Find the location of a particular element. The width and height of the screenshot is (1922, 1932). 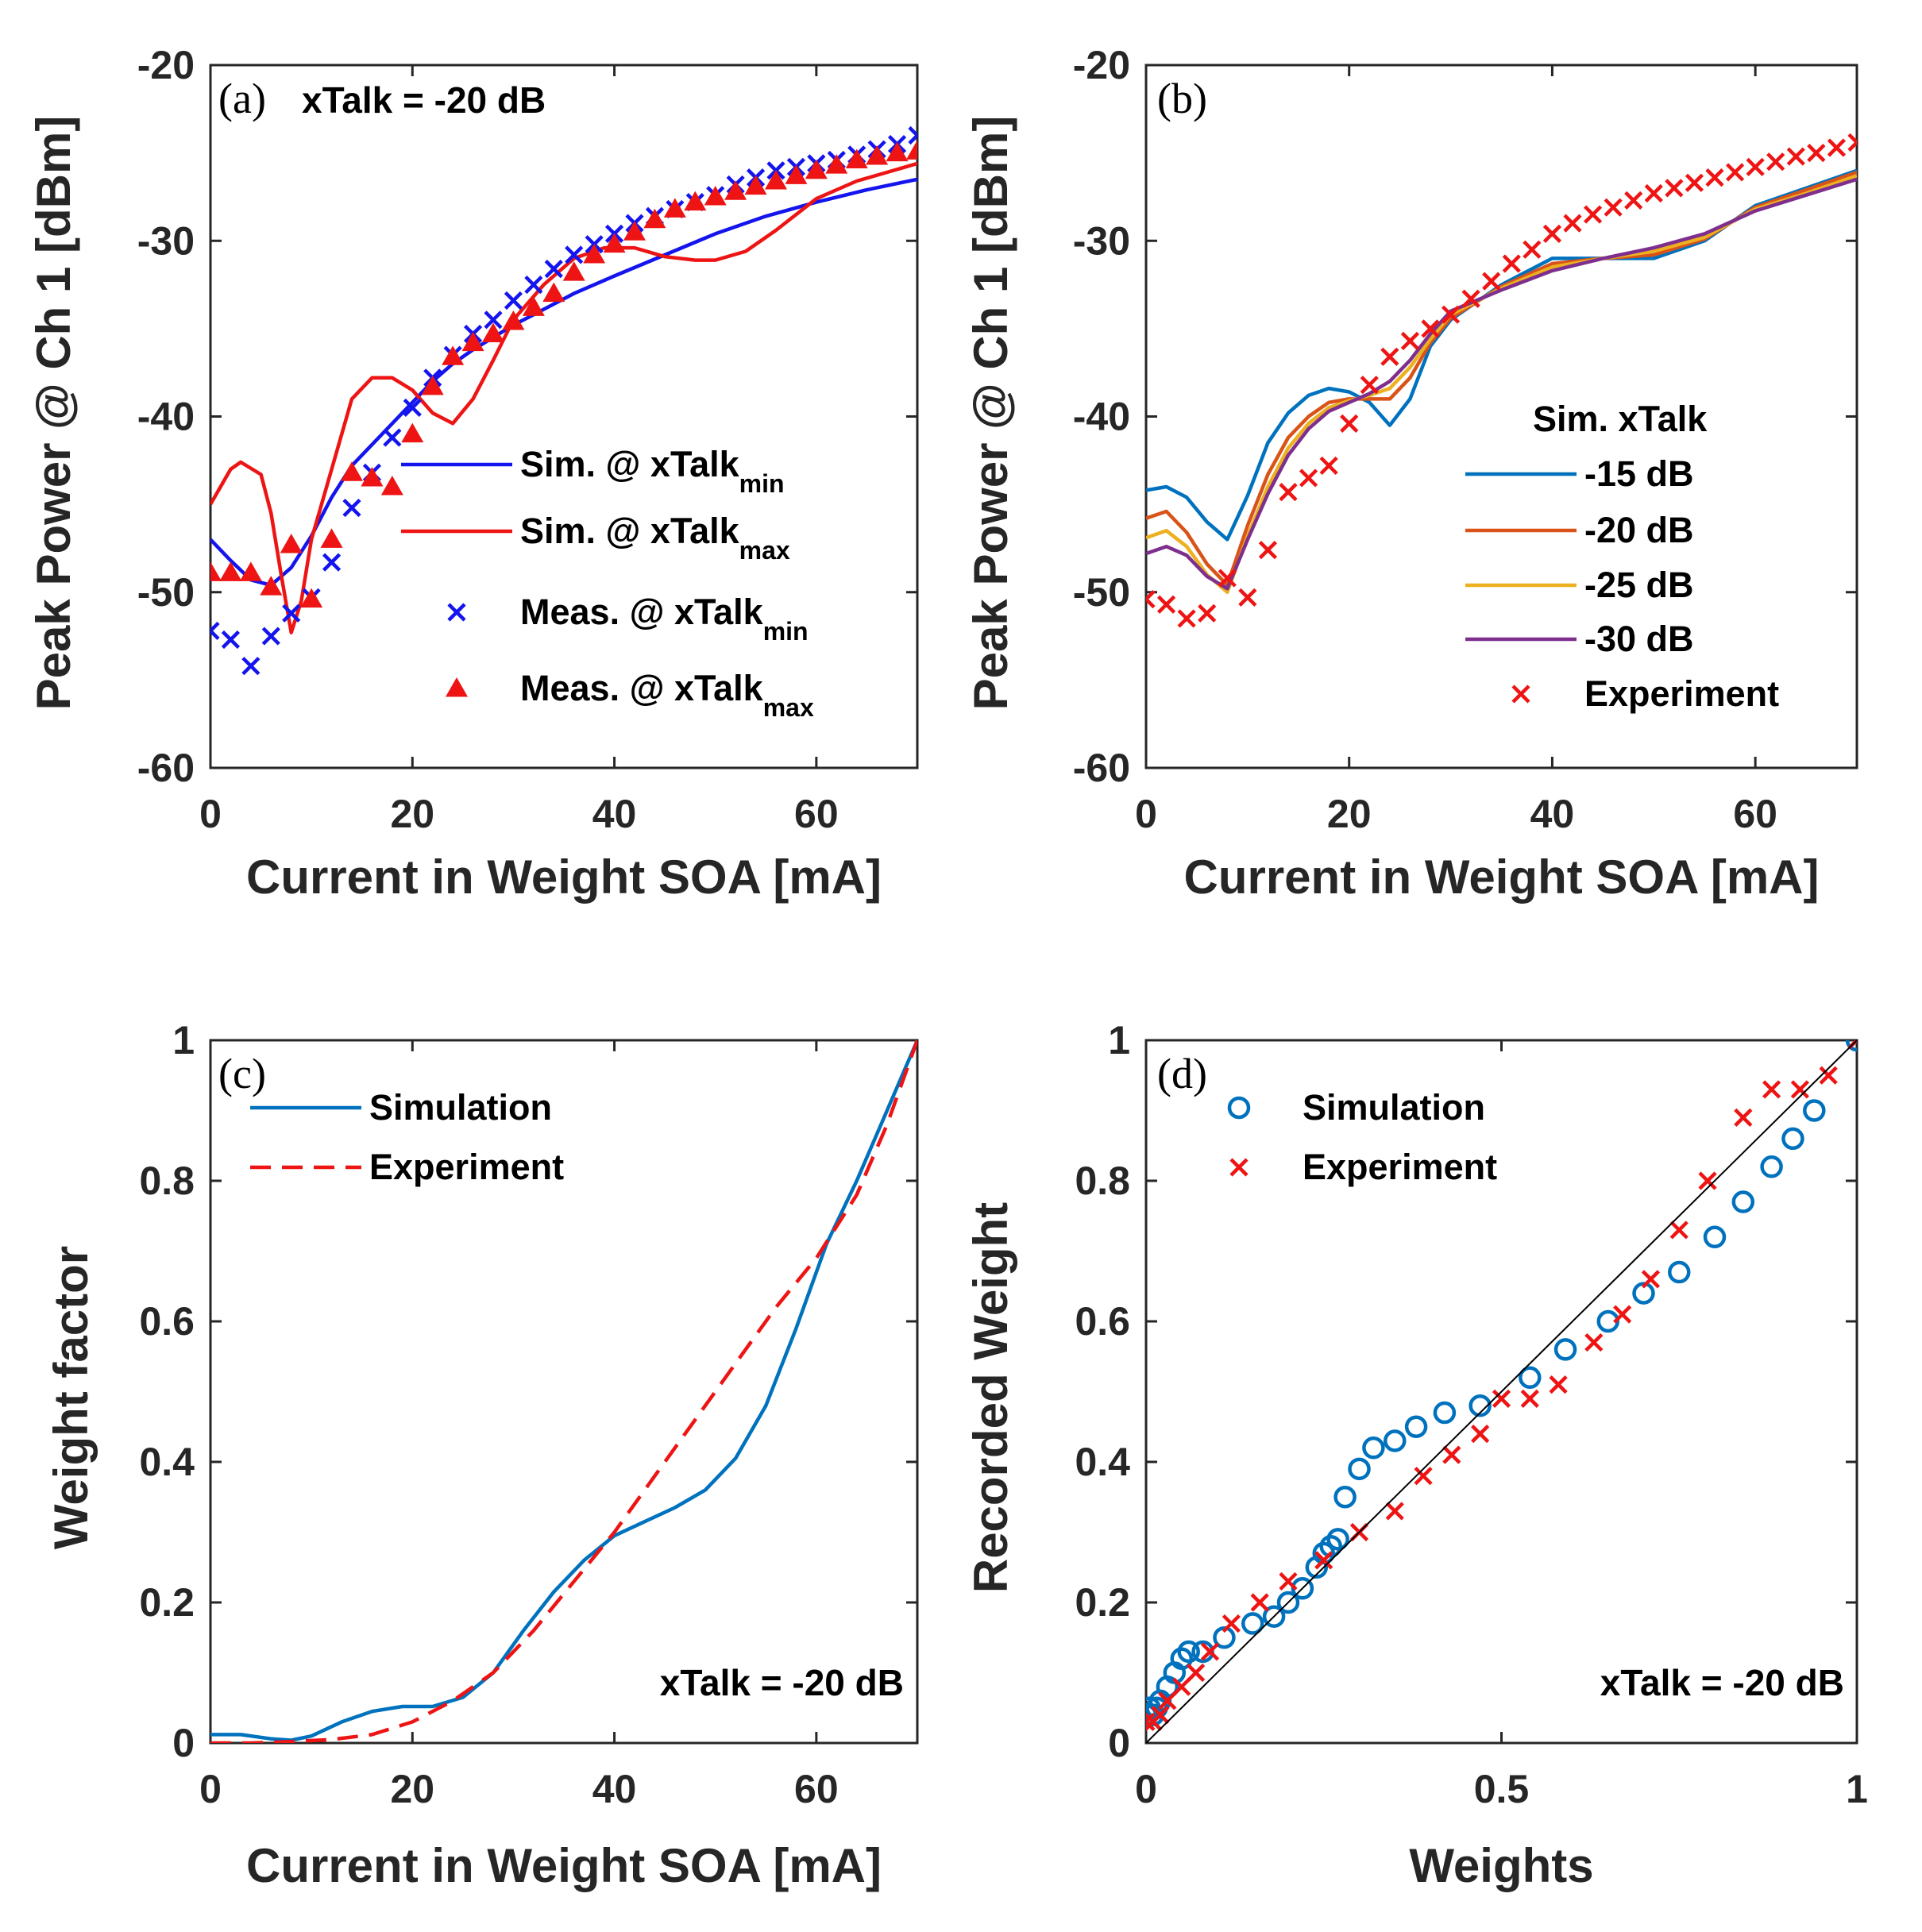

y-tick-label: -60 is located at coordinates (1101, 768).